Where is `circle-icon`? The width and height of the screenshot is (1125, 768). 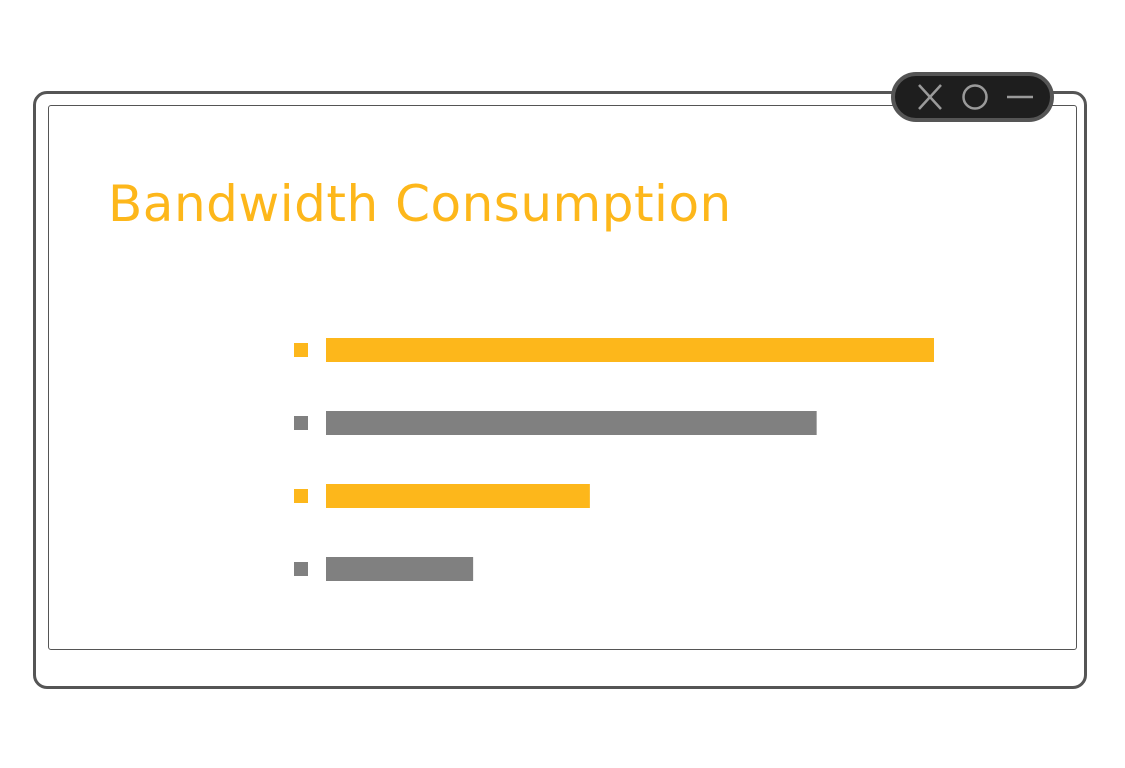 circle-icon is located at coordinates (975, 97).